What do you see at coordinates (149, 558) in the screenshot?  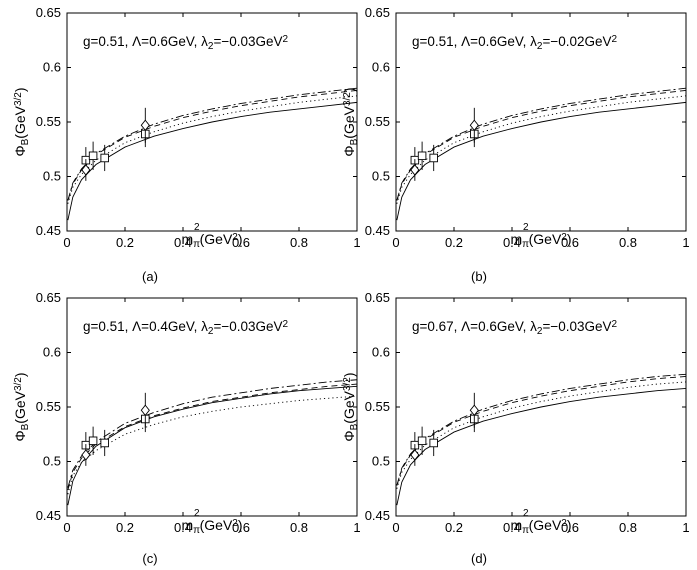 I see `panel-label: (c)` at bounding box center [149, 558].